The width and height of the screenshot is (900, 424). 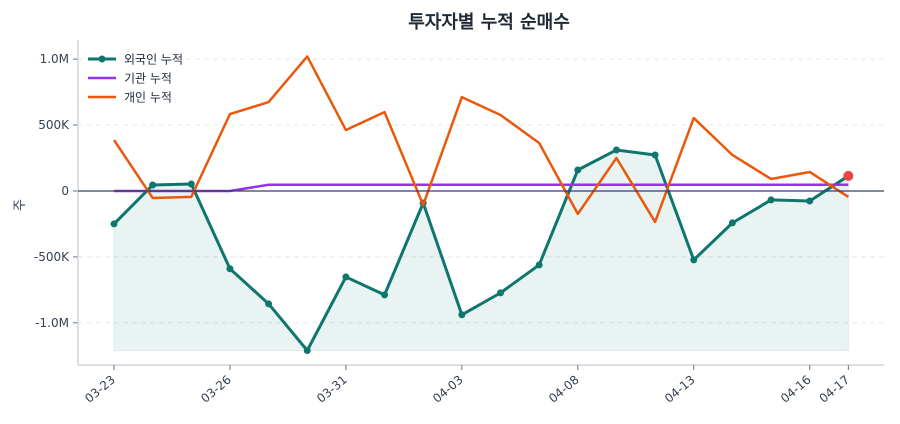 What do you see at coordinates (54, 125) in the screenshot?
I see `y-tick-label: 500K` at bounding box center [54, 125].